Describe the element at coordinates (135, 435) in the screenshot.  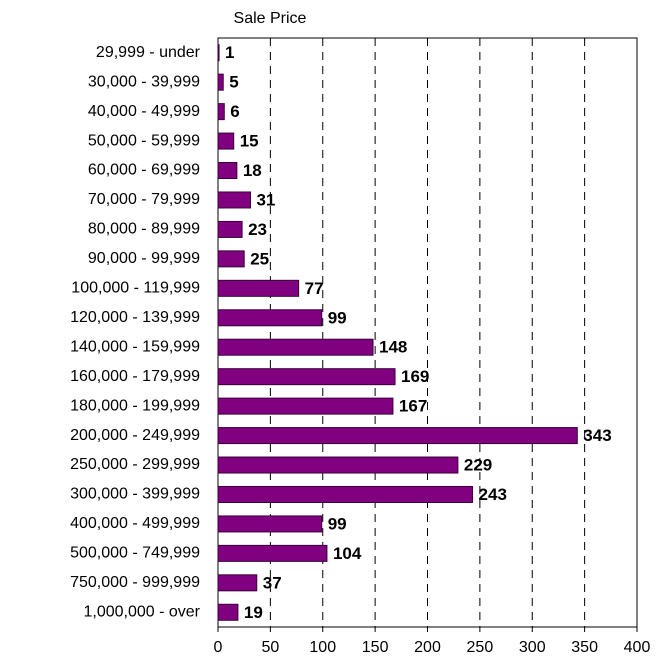
I see `y-tick-label: 200,000 - 249,999` at that location.